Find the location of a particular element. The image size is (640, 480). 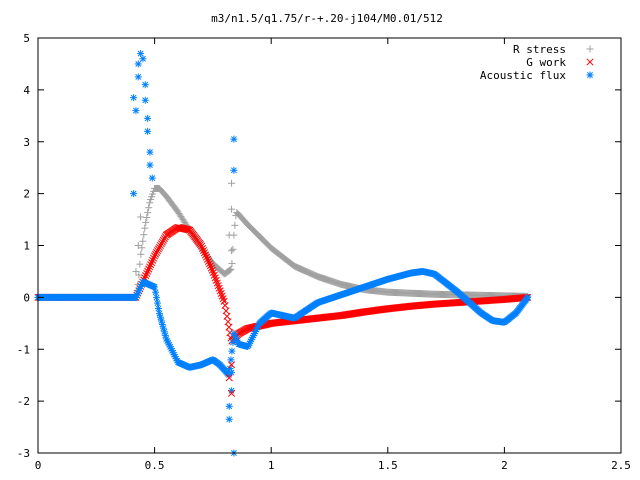

y-tick-label: 3 is located at coordinates (26, 142).